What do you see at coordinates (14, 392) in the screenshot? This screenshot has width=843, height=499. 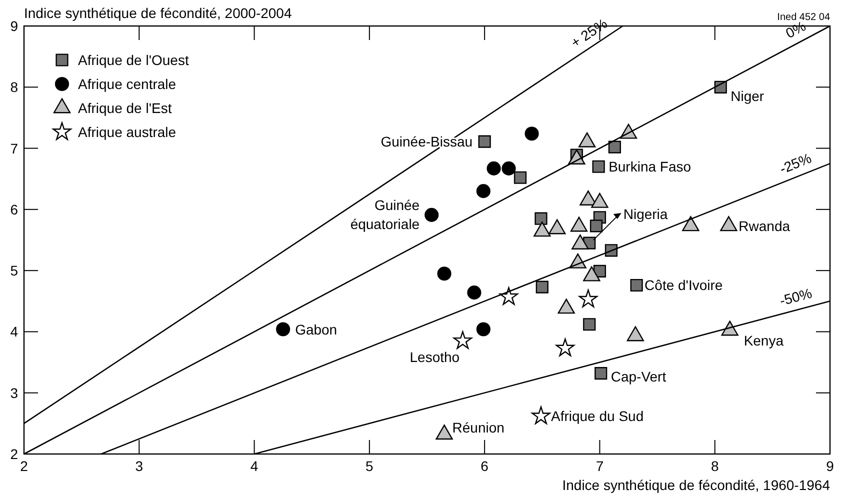 I see `y-tick-label: 3` at bounding box center [14, 392].